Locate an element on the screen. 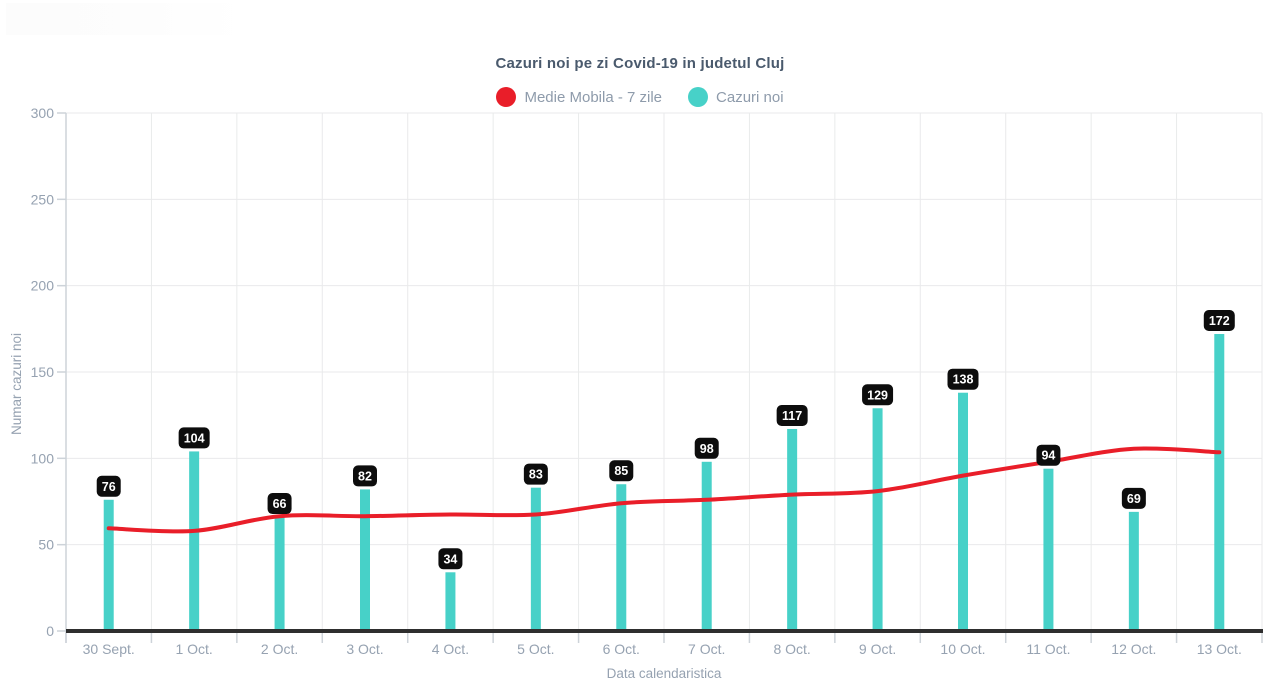  x-tick-label: 7 Oct. is located at coordinates (706, 649).